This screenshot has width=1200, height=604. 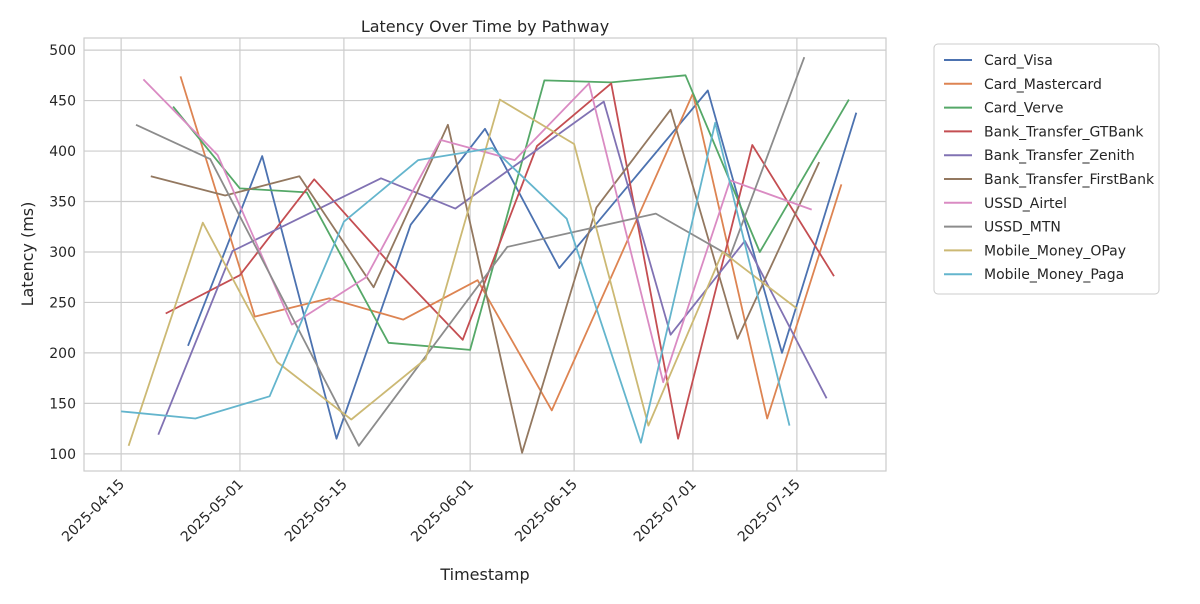 What do you see at coordinates (485, 26) in the screenshot?
I see `chart-title: Latency Over Time by Pathway` at bounding box center [485, 26].